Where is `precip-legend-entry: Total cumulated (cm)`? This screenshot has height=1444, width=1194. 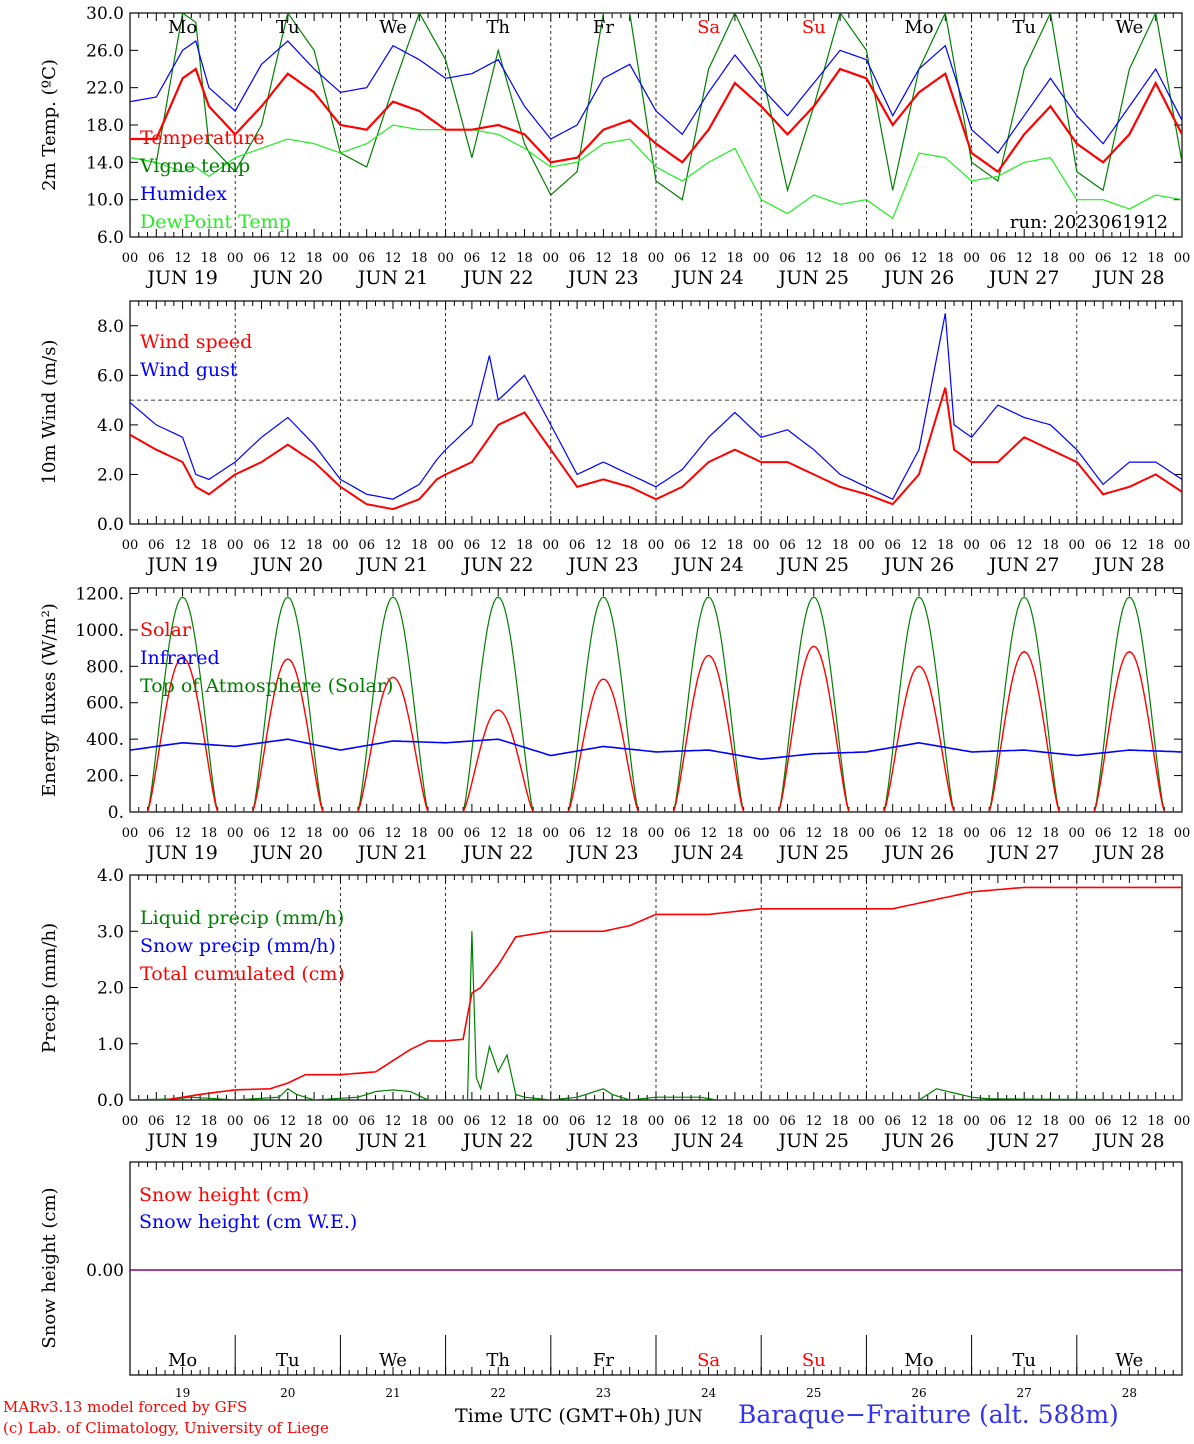 precip-legend-entry: Total cumulated (cm) is located at coordinates (242, 974).